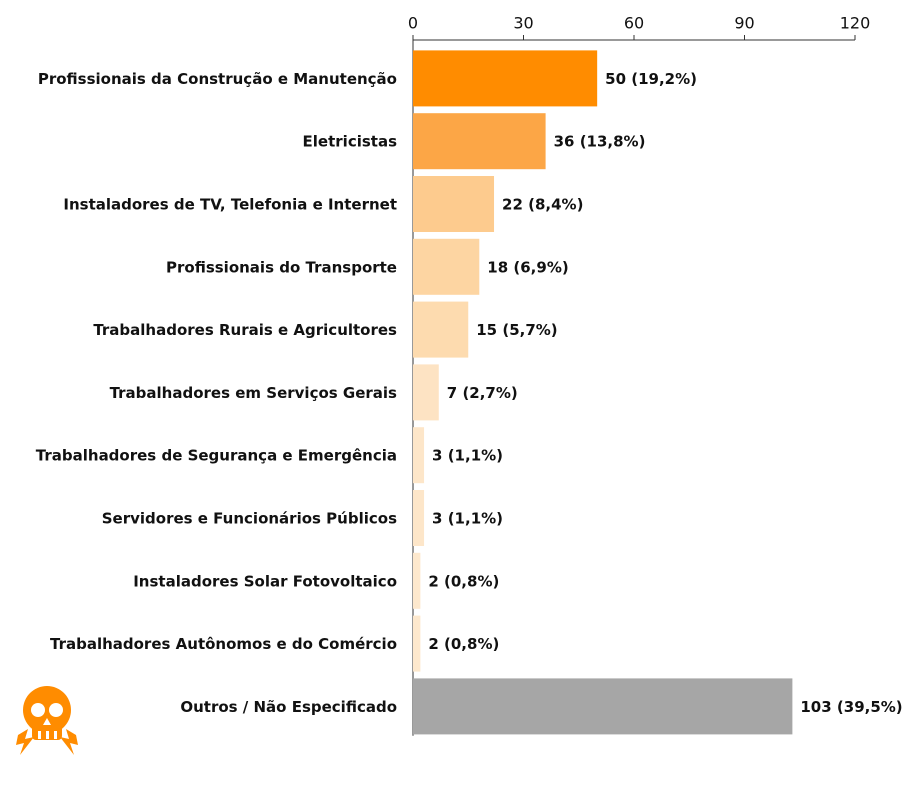  I want to click on x-tick-label: 0, so click(413, 23).